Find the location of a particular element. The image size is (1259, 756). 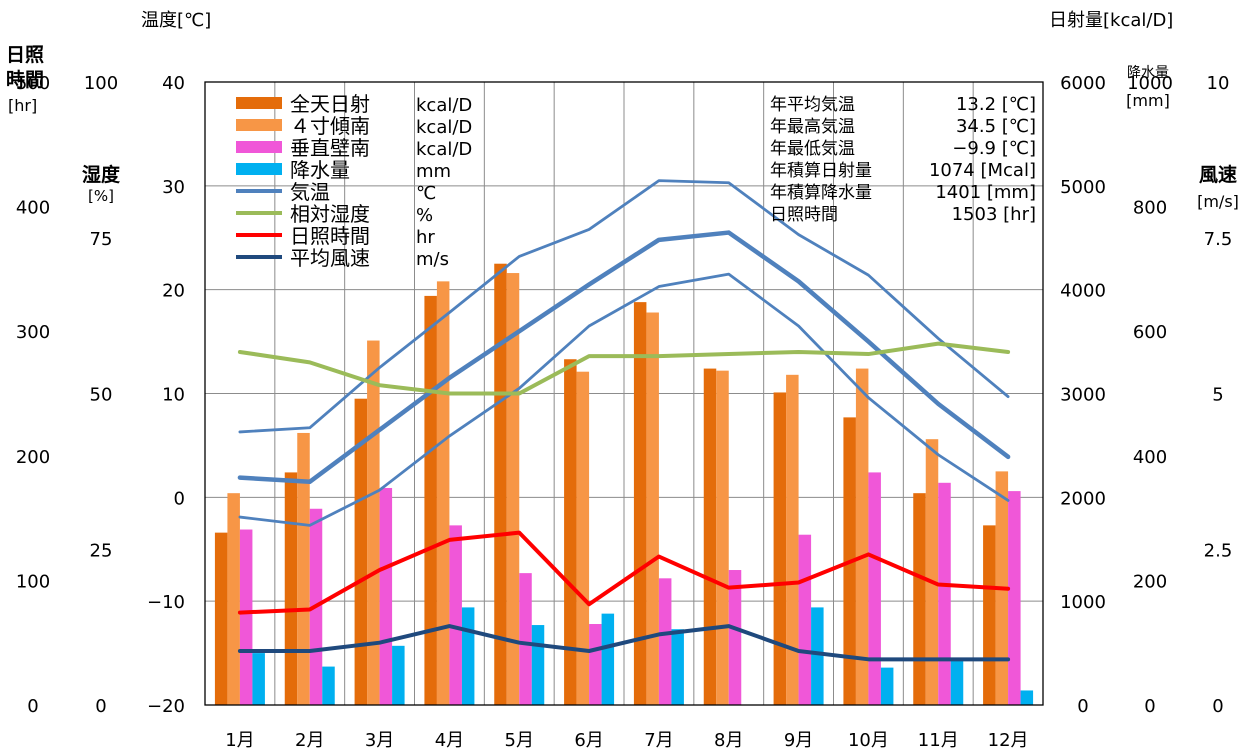

bar-全天日射-7月 is located at coordinates (640, 503).